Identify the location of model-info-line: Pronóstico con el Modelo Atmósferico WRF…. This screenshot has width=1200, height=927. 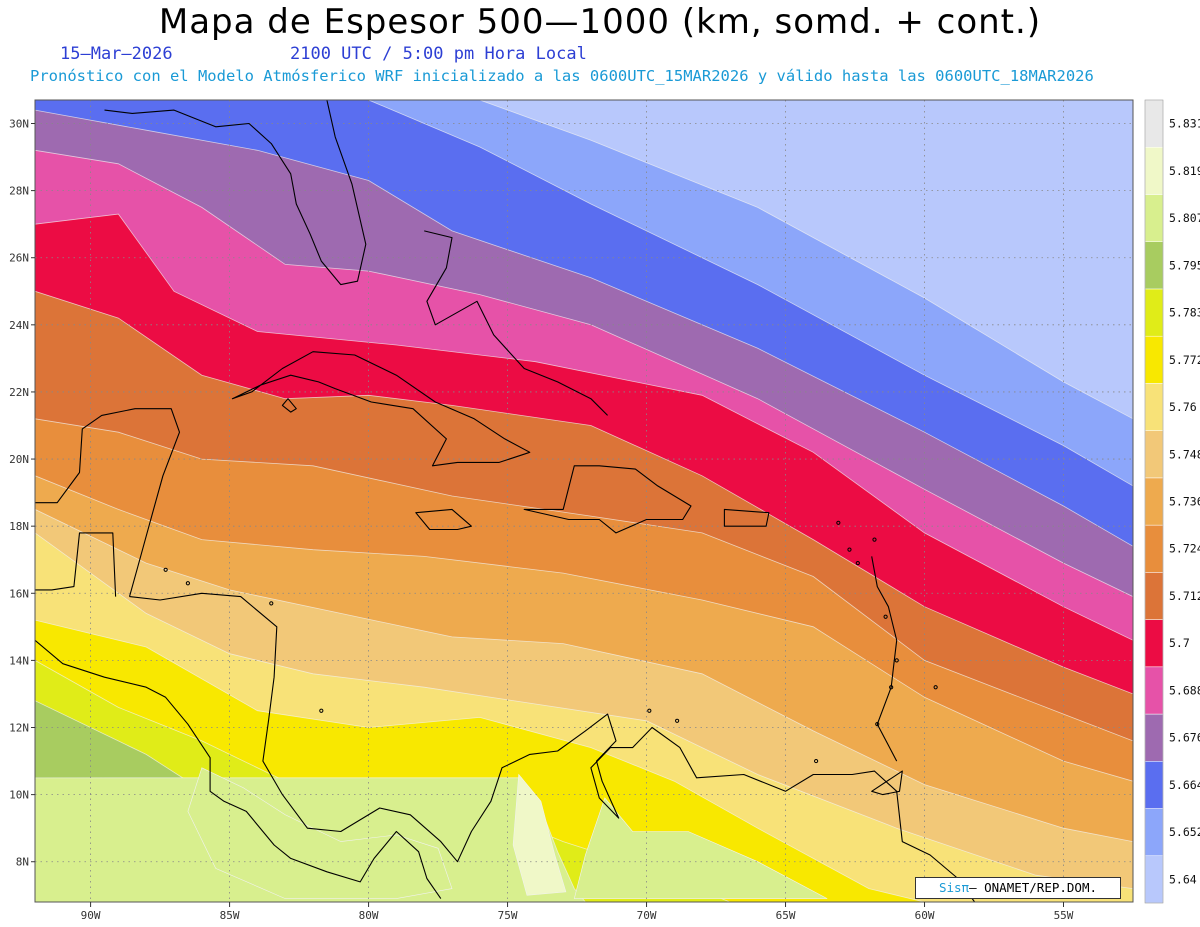
(562, 76).